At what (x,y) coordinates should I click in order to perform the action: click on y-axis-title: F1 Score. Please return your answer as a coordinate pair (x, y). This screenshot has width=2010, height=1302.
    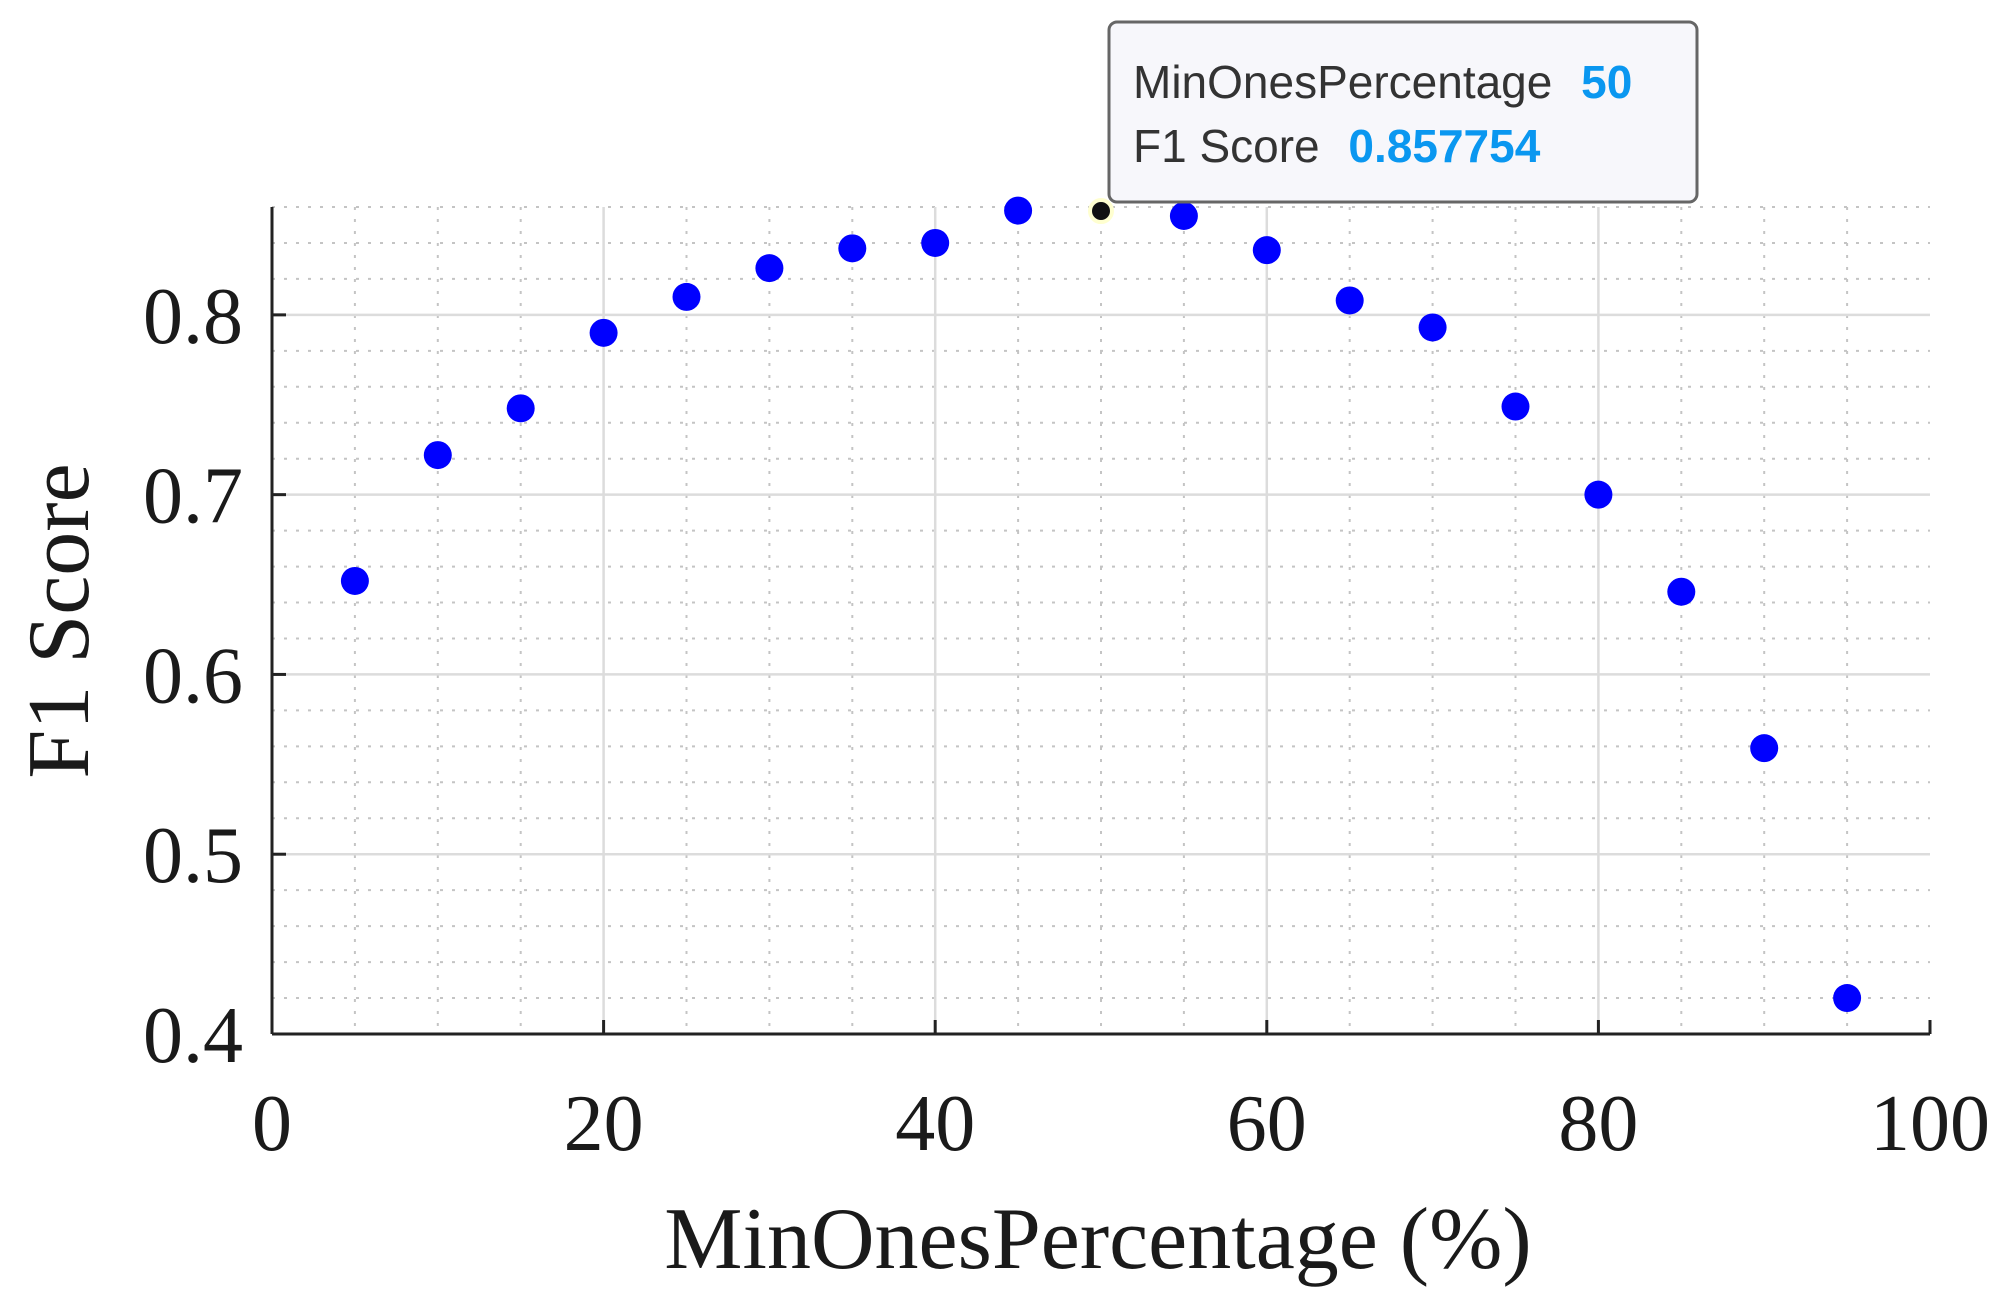
    Looking at the image, I should click on (59, 620).